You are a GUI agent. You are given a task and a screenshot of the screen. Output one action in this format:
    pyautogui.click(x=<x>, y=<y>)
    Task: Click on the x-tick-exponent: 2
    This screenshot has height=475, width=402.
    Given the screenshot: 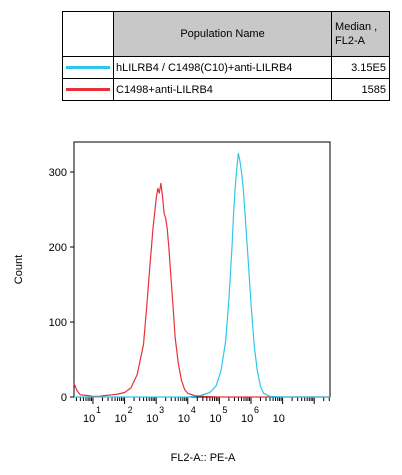 What is the action you would take?
    pyautogui.click(x=130, y=410)
    